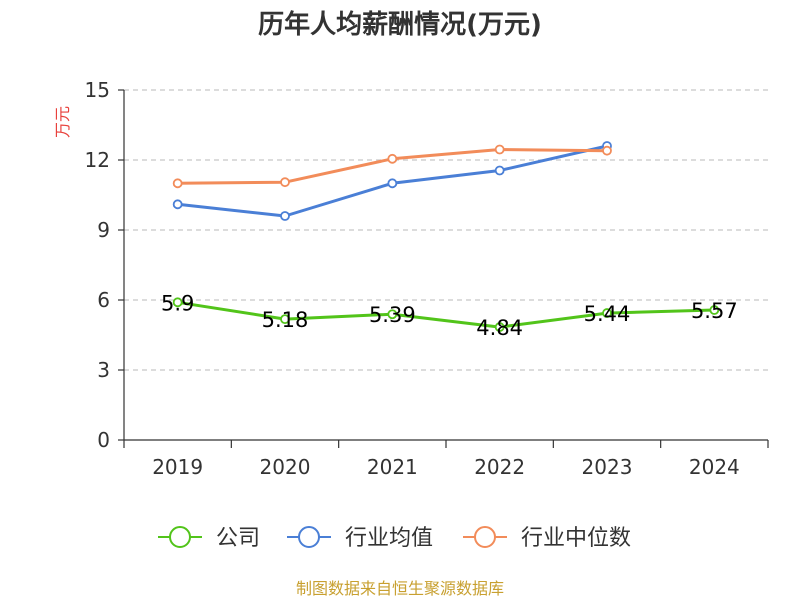 This screenshot has height=600, width=800. Describe the element at coordinates (392, 183) in the screenshot. I see `data-point-1-2021` at that location.